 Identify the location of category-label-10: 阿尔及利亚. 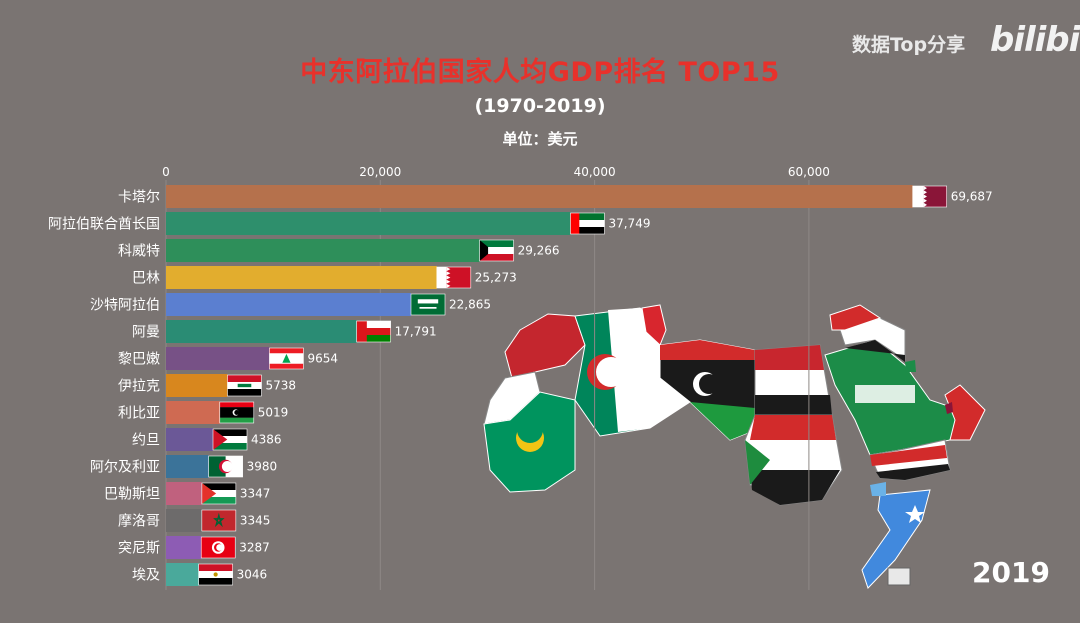
(125, 468).